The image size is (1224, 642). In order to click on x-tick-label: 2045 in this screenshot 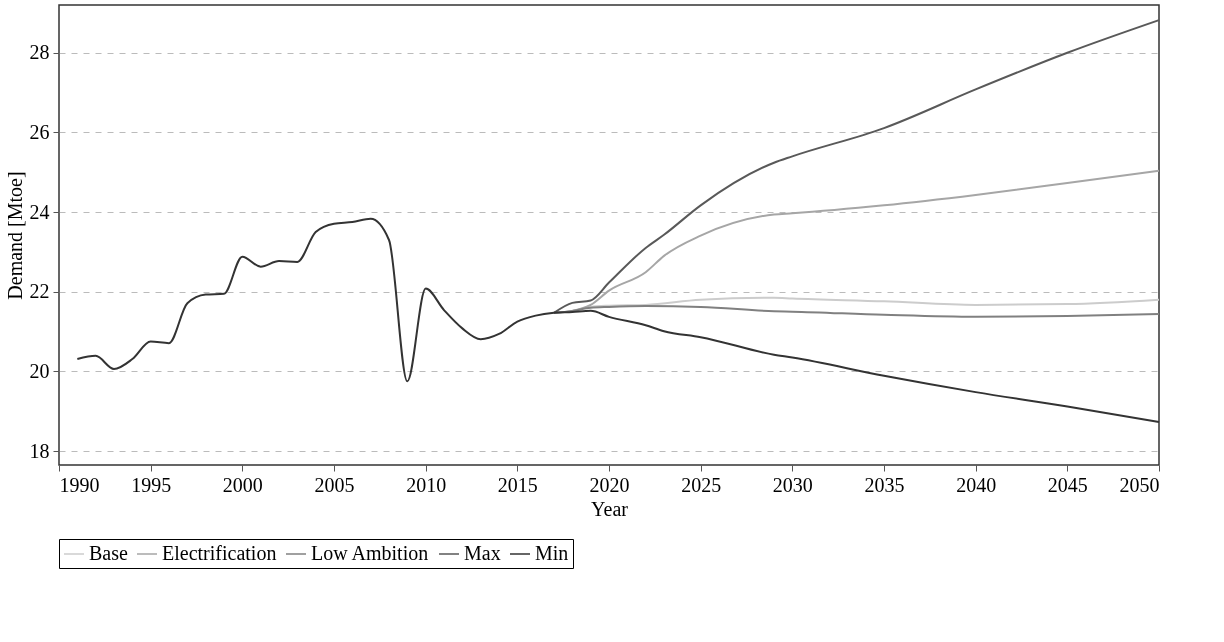, I will do `click(1067, 484)`.